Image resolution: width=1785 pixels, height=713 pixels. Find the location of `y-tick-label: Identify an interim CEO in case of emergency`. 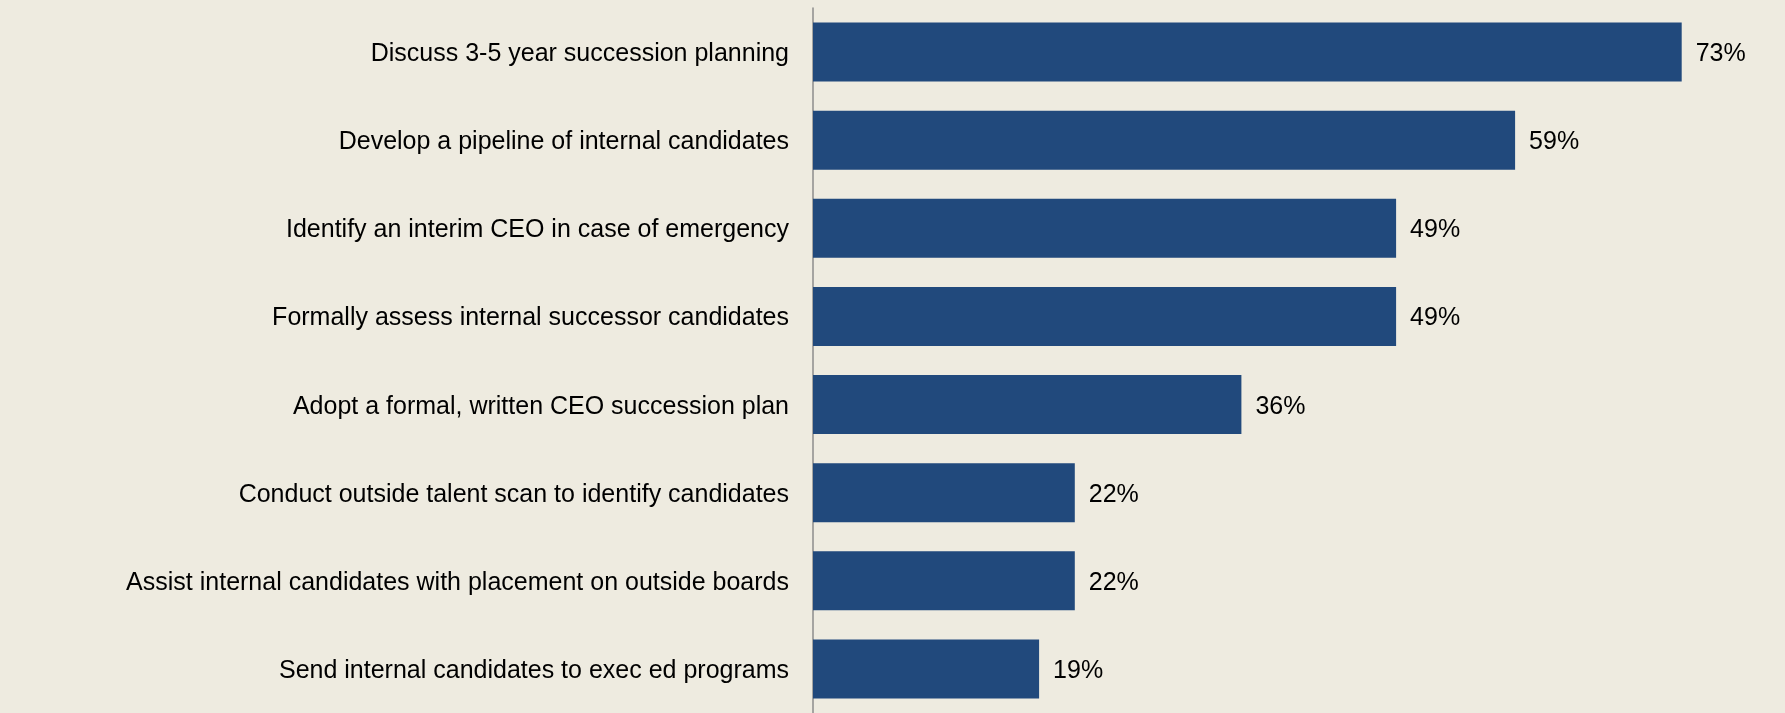

y-tick-label: Identify an interim CEO in case of emergency is located at coordinates (537, 228).